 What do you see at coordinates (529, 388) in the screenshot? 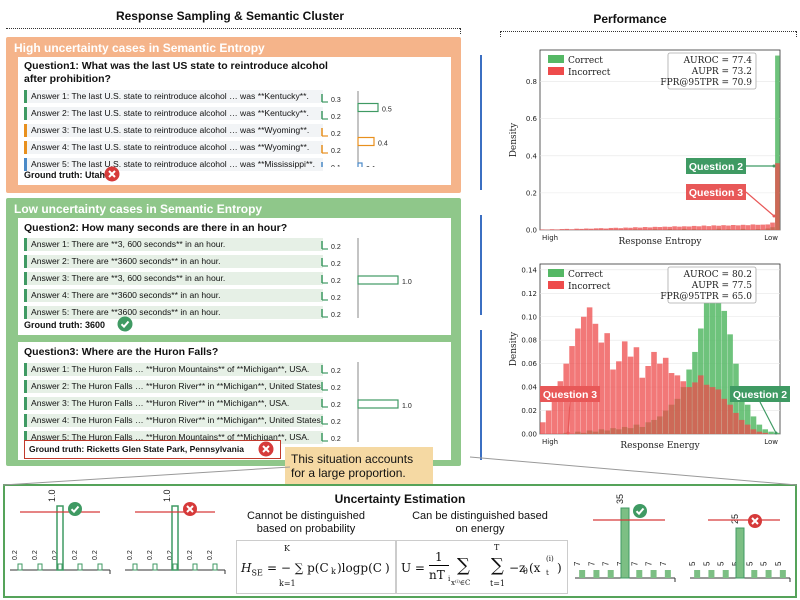
I see `y-tick-label: 0.04` at bounding box center [529, 388].